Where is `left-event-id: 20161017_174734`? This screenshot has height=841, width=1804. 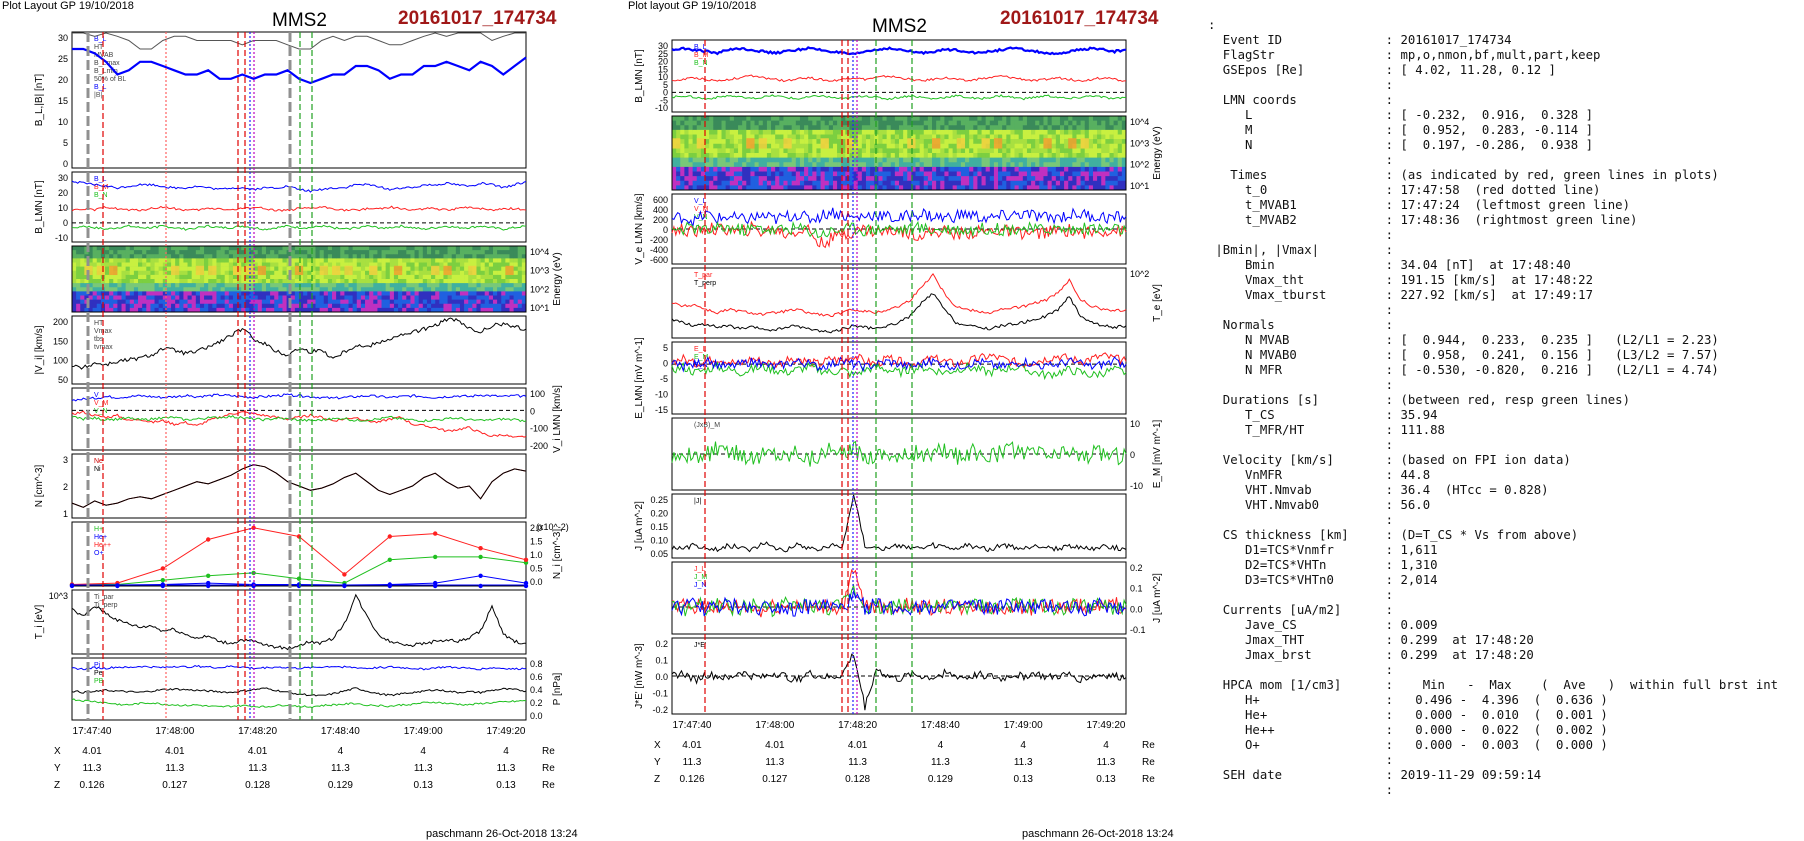
left-event-id: 20161017_174734 is located at coordinates (477, 18).